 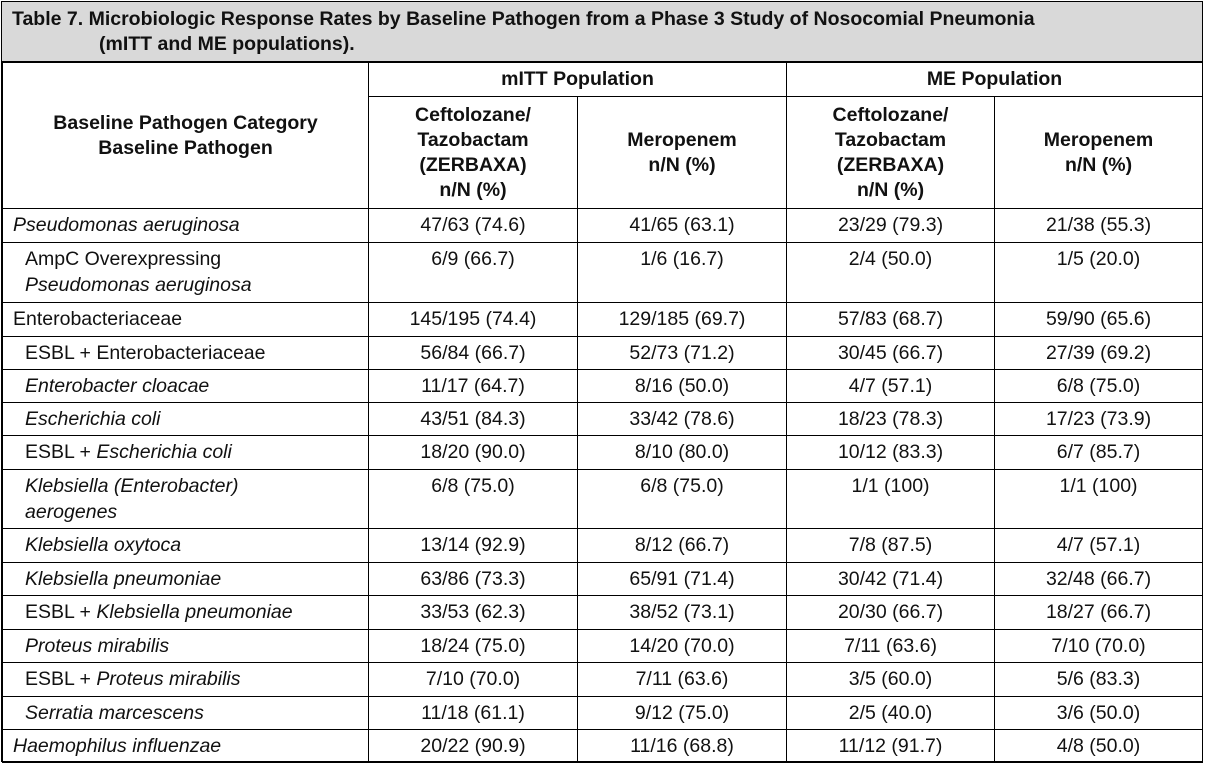 I want to click on pathogen-cell: Klebsiella oxytoca, so click(x=185, y=545).